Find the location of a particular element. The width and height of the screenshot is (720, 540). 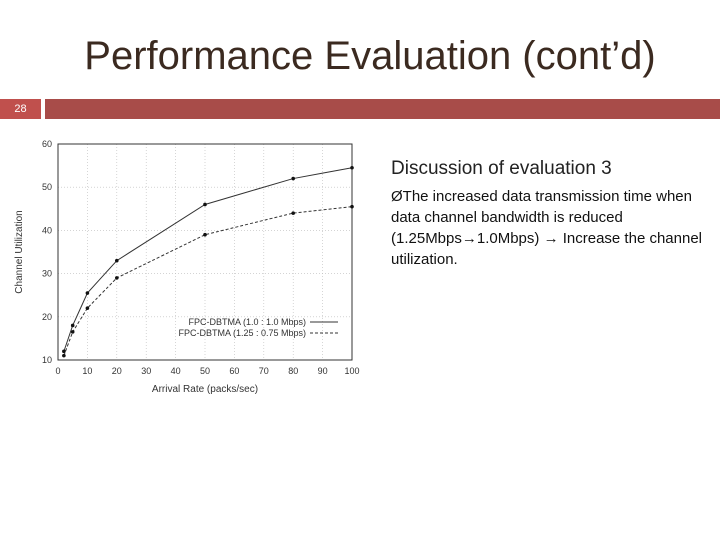

legend-label: FPC-DBTMA (1.25 : 0.75 Mbps) is located at coordinates (242, 333).